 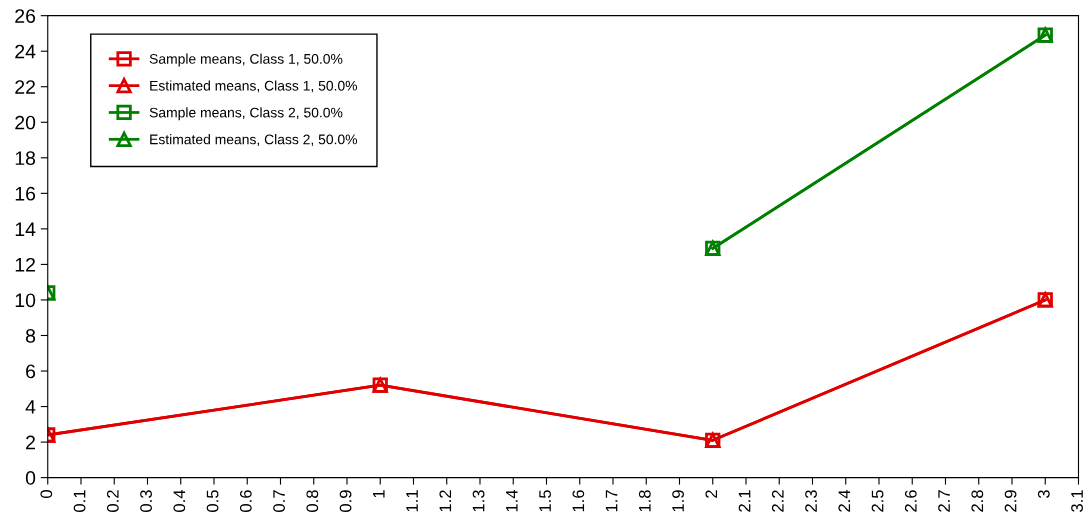 I want to click on x-tick-label: 1, so click(x=379, y=494).